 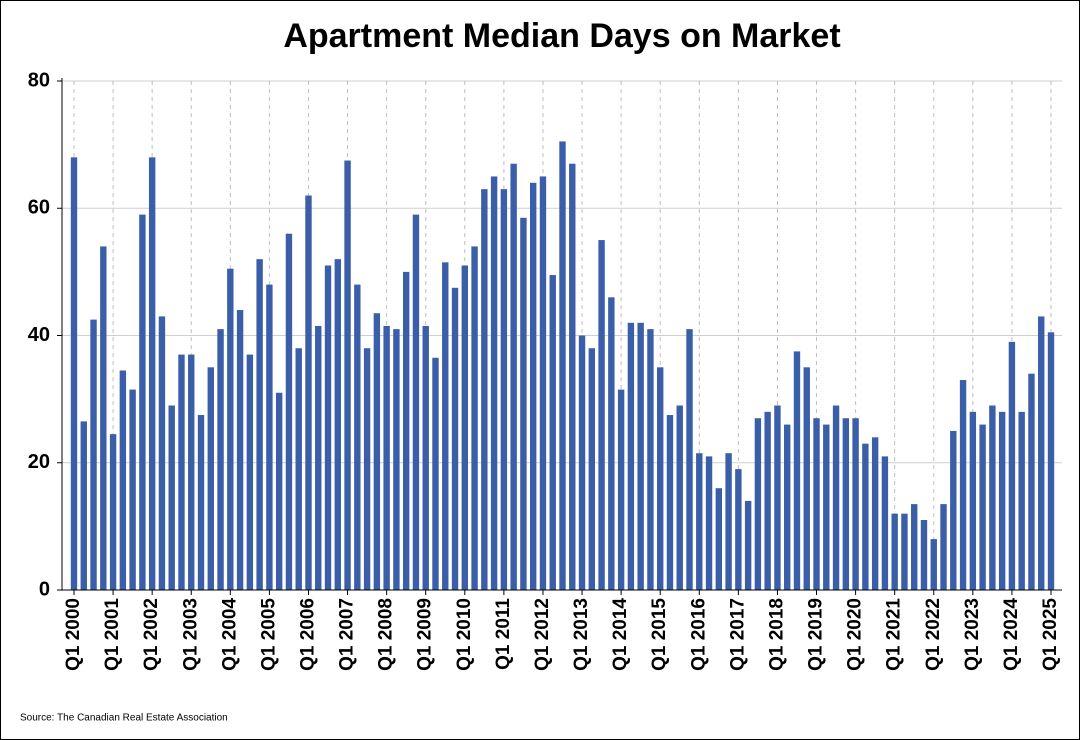 I want to click on x-tick-label: Q1 2012, so click(x=542, y=634).